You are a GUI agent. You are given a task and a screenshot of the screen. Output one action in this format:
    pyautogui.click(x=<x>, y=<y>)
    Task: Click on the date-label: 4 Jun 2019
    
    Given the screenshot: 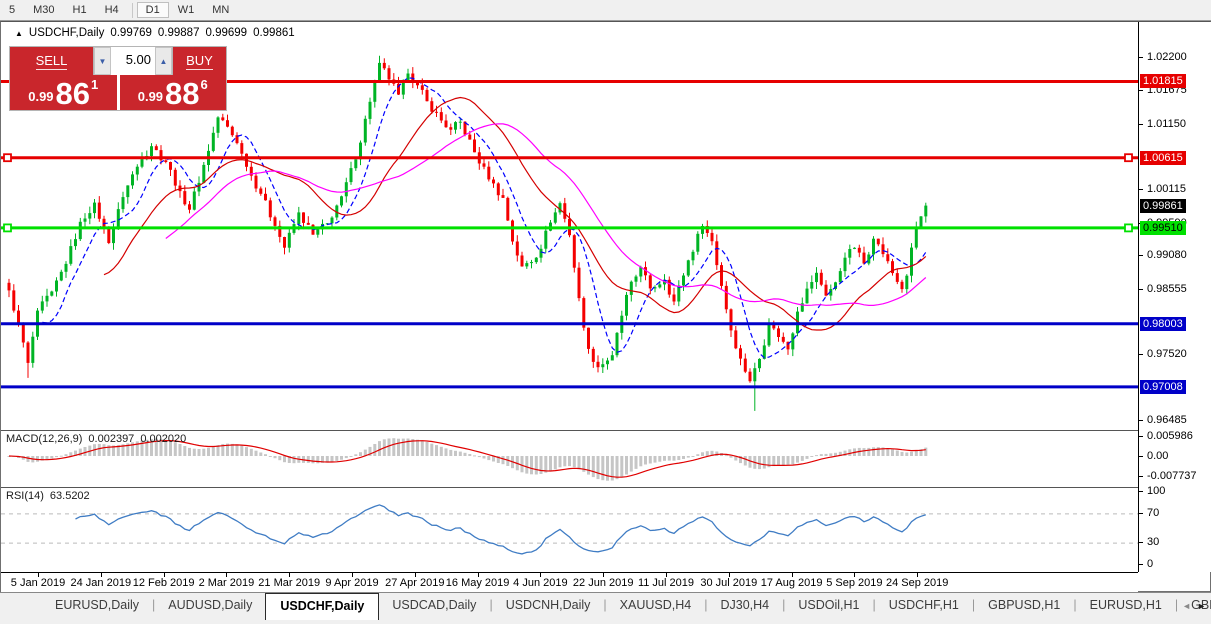 What is the action you would take?
    pyautogui.click(x=540, y=583)
    